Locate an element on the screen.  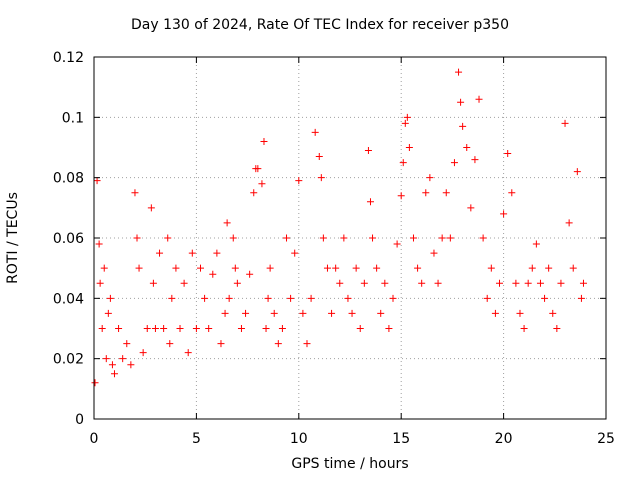
y-tick-label: 0.06 is located at coordinates (68, 239).